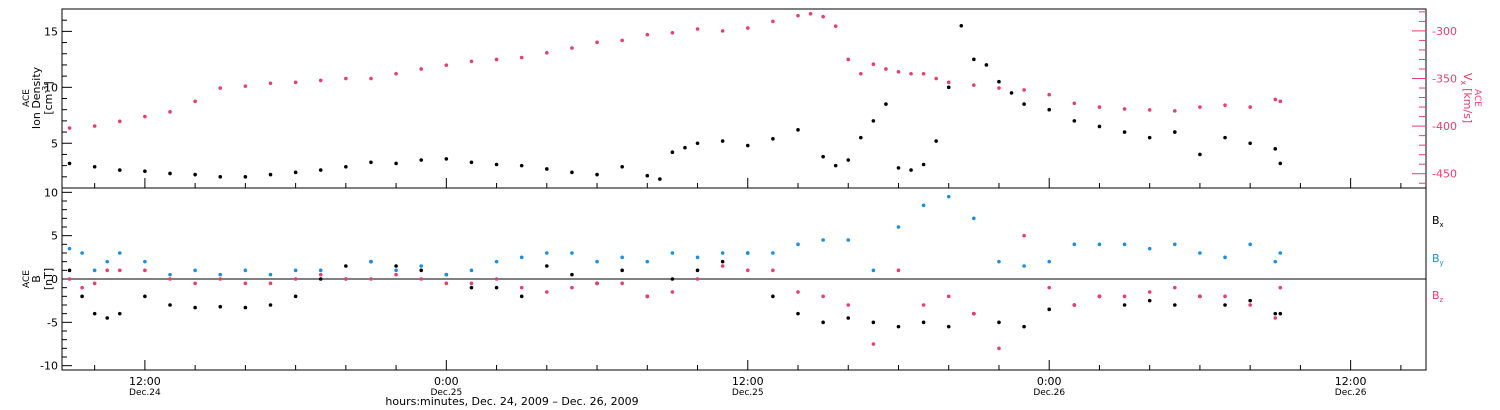  Describe the element at coordinates (748, 393) in the screenshot. I see `x-tick-date: Dec.25` at that location.